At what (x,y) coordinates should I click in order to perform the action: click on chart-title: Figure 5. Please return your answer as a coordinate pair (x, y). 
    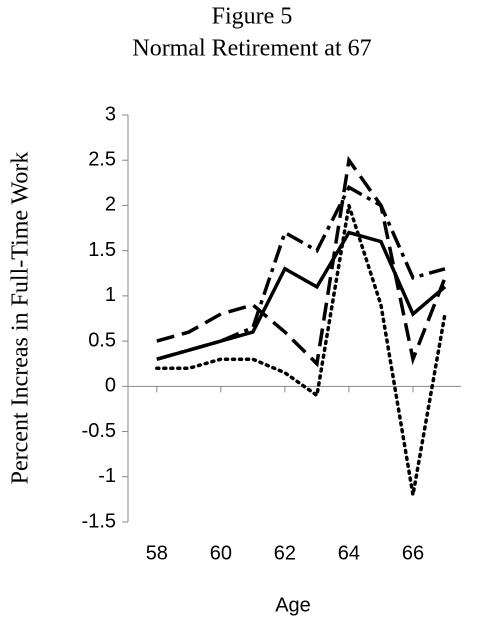
    Looking at the image, I should click on (252, 17).